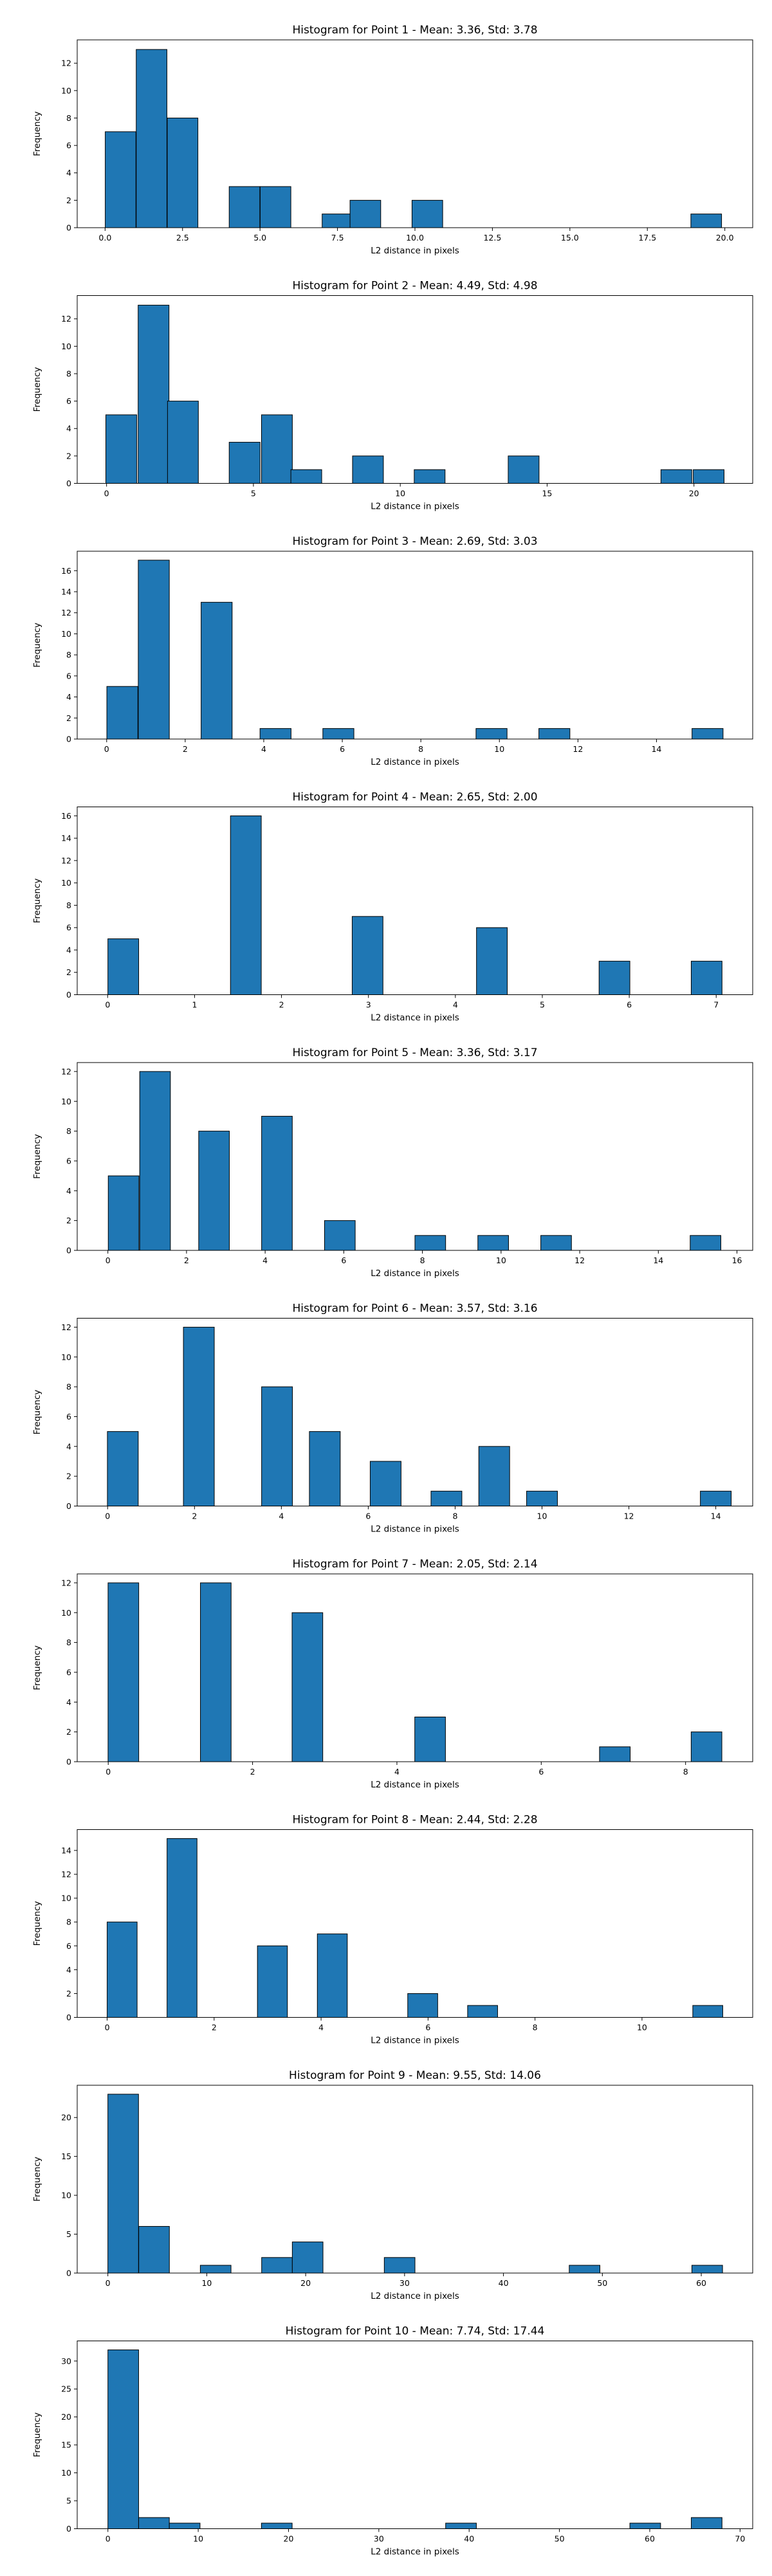 Image resolution: width=772 pixels, height=2576 pixels. I want to click on x-tick-label: 15.0, so click(570, 237).